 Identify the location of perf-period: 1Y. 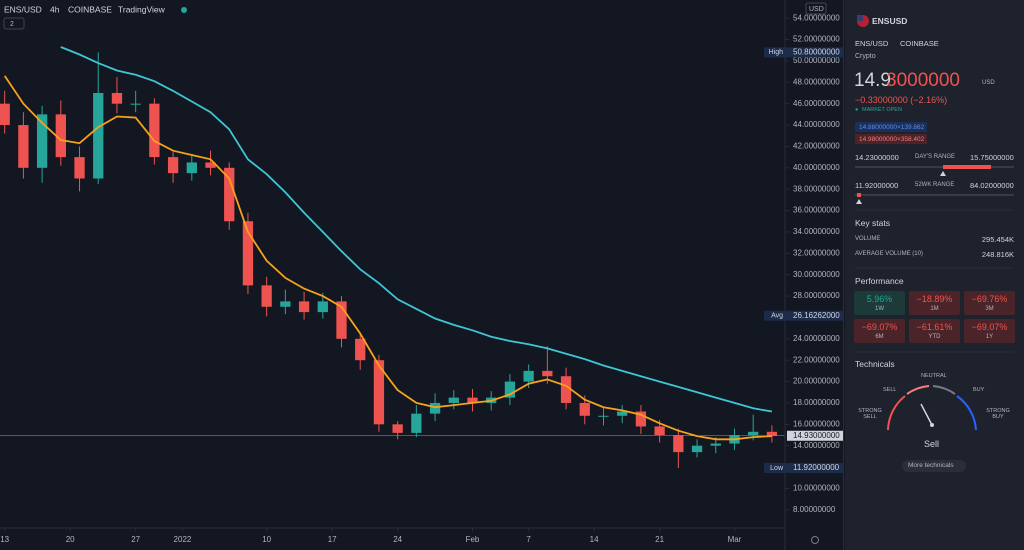
(989, 337).